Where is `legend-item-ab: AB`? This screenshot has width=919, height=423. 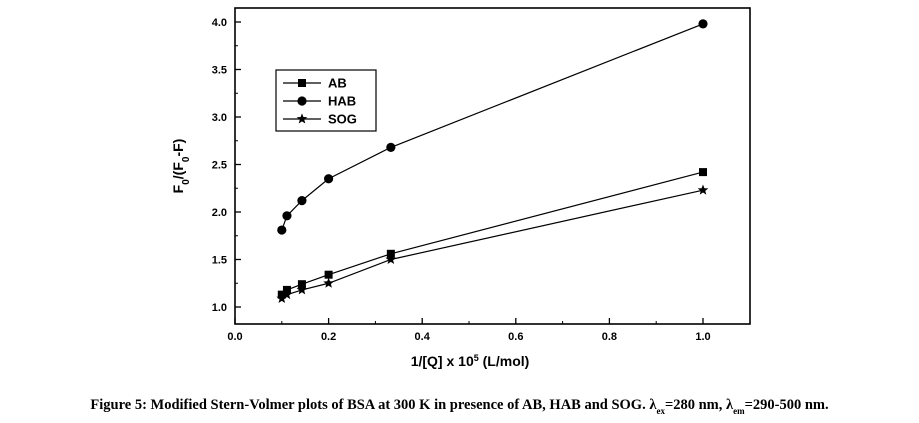
legend-item-ab: AB is located at coordinates (315, 83).